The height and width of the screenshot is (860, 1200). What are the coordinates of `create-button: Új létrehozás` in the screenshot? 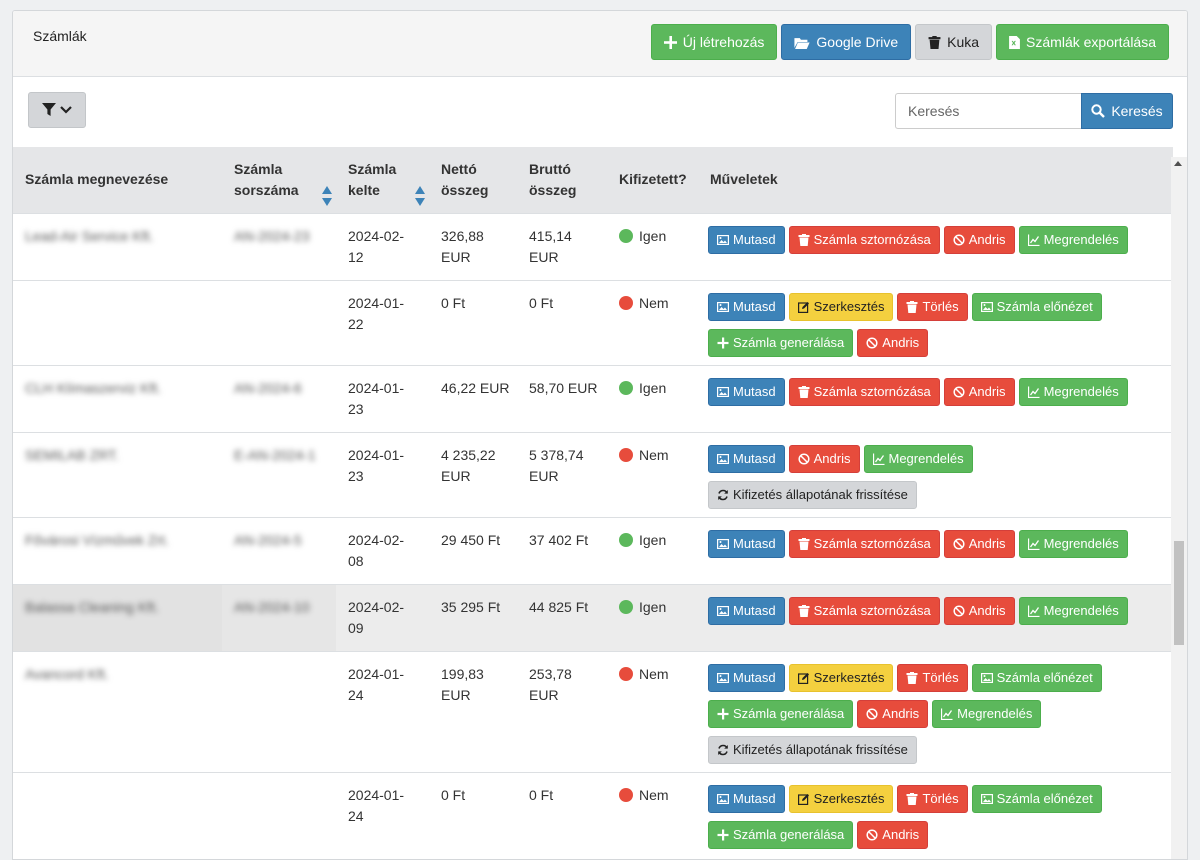 It's located at (714, 42).